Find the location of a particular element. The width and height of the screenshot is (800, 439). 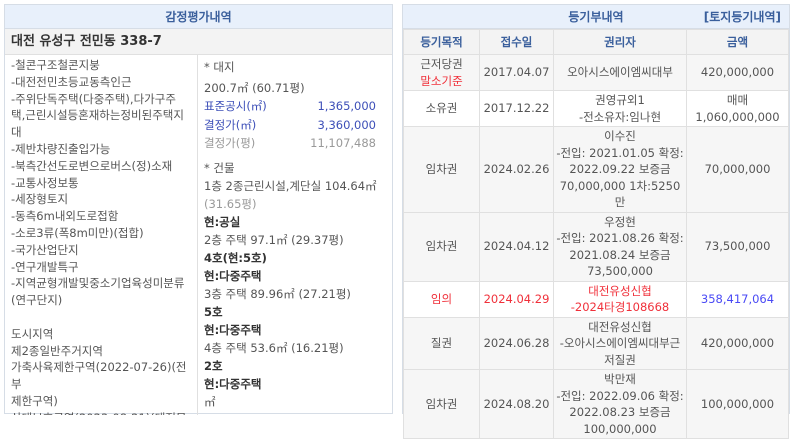

building-line: 현:공실 is located at coordinates (222, 221).